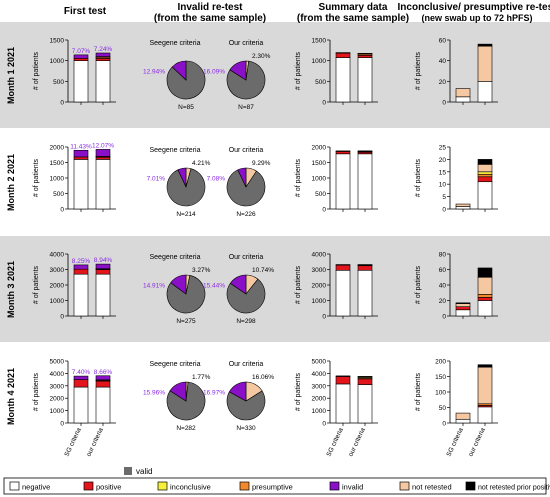 This screenshot has width=550, height=497. What do you see at coordinates (319, 255) in the screenshot?
I see `summary-3-ytick-label: 4000` at bounding box center [319, 255].